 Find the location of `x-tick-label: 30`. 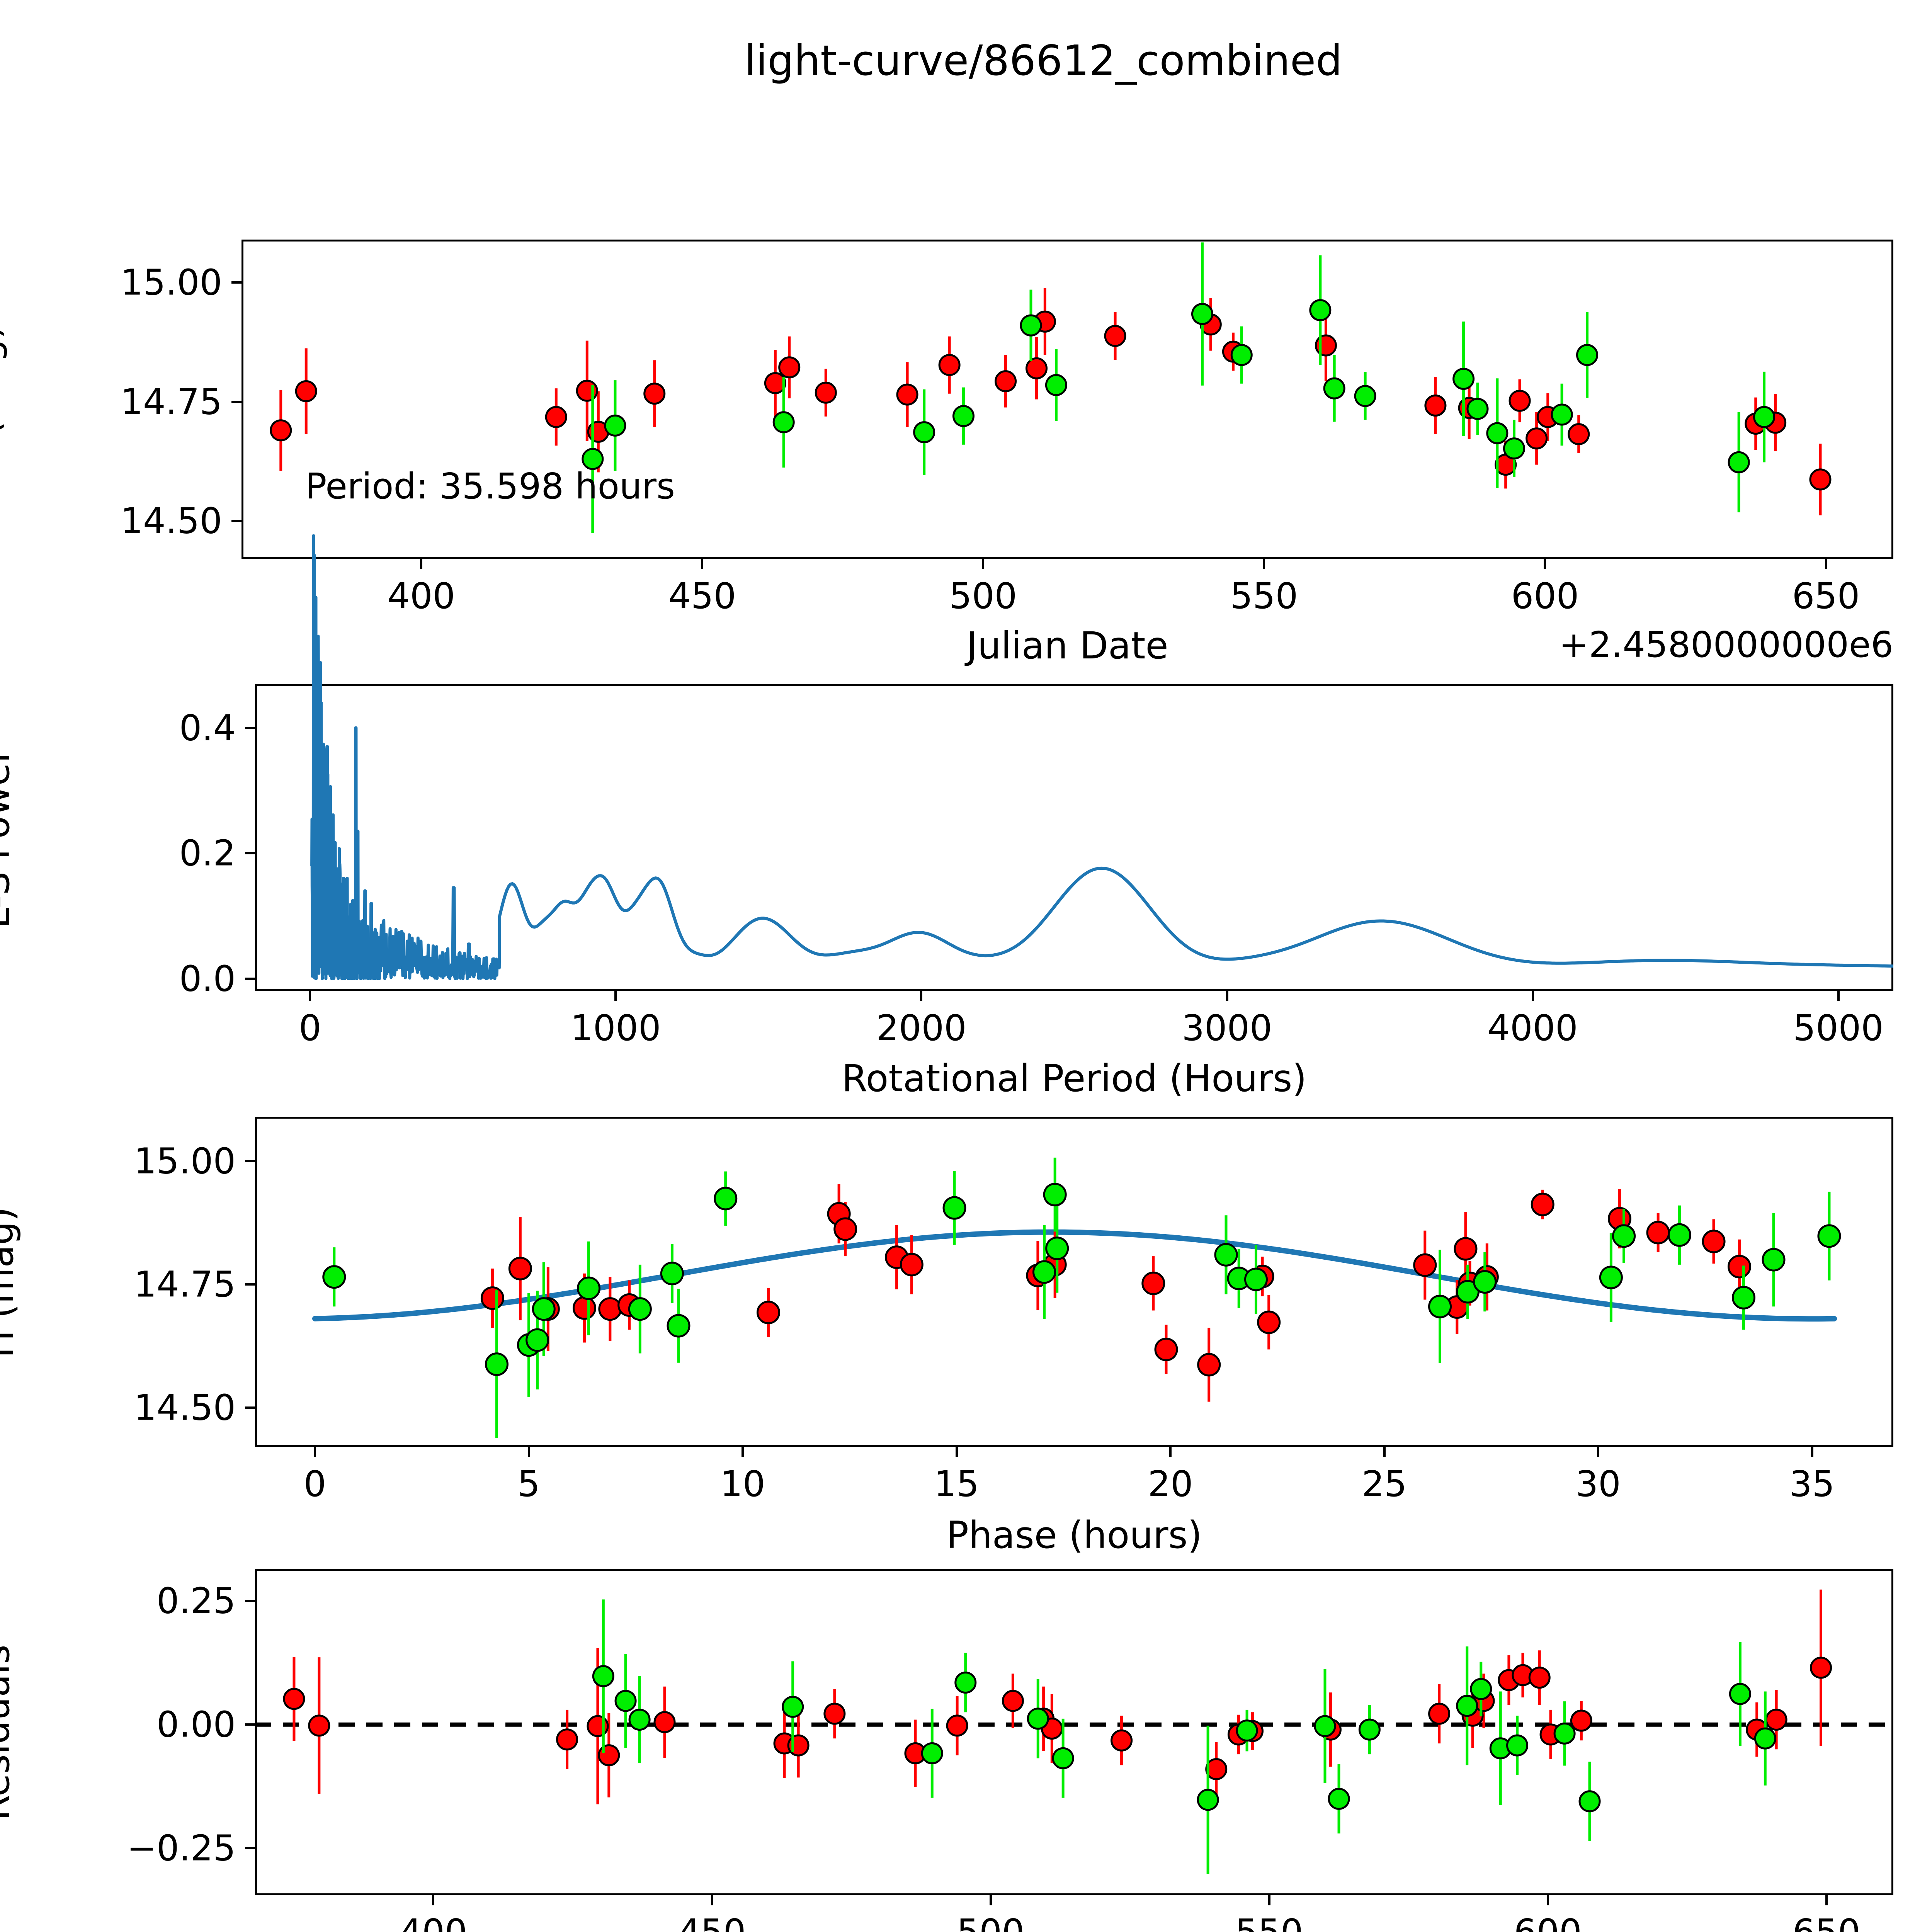

x-tick-label: 30 is located at coordinates (1598, 1484).